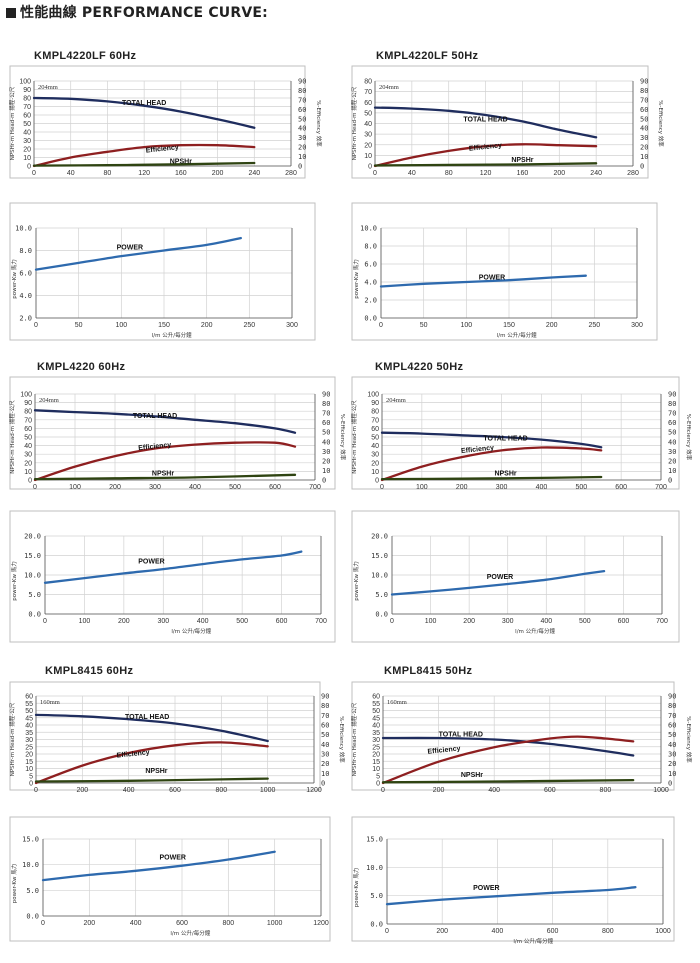 The image size is (700, 963). Describe the element at coordinates (27, 133) in the screenshot. I see `y-left-tick-label: 40` at that location.